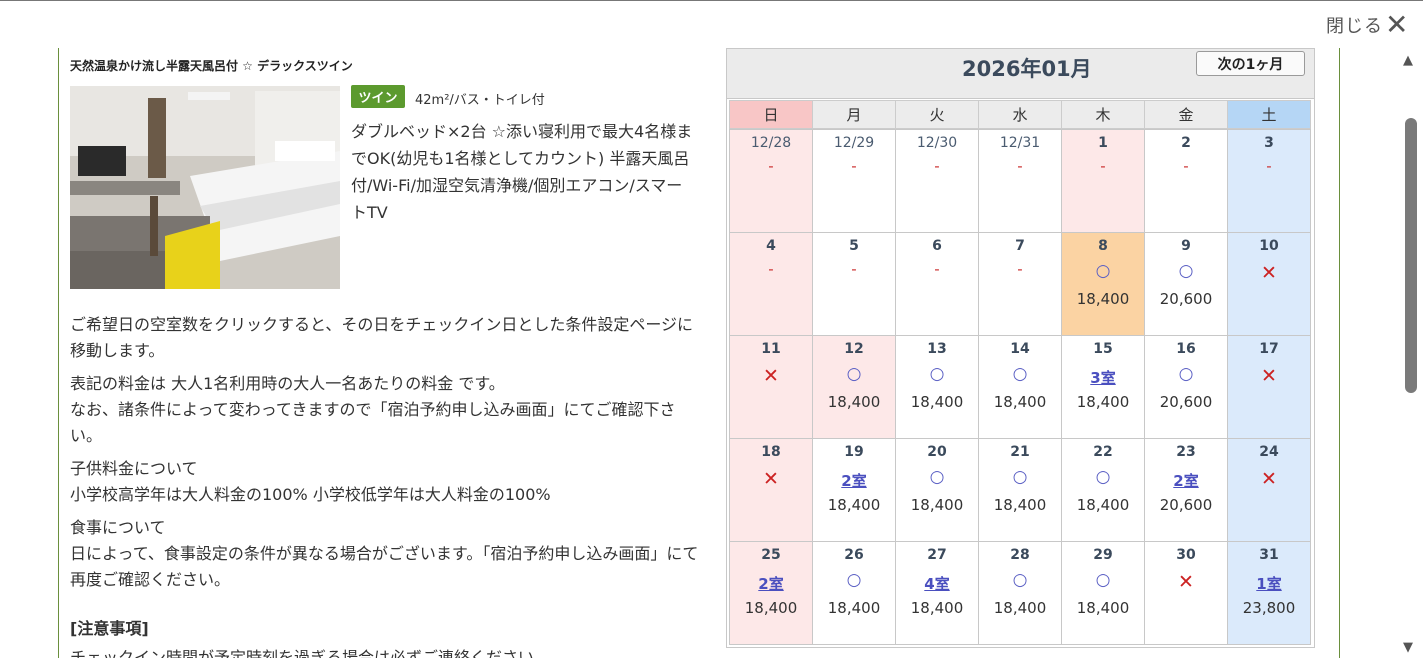 Image resolution: width=1423 pixels, height=658 pixels. What do you see at coordinates (1020, 284) in the screenshot?
I see `calendar-day-cell: 7-` at bounding box center [1020, 284].